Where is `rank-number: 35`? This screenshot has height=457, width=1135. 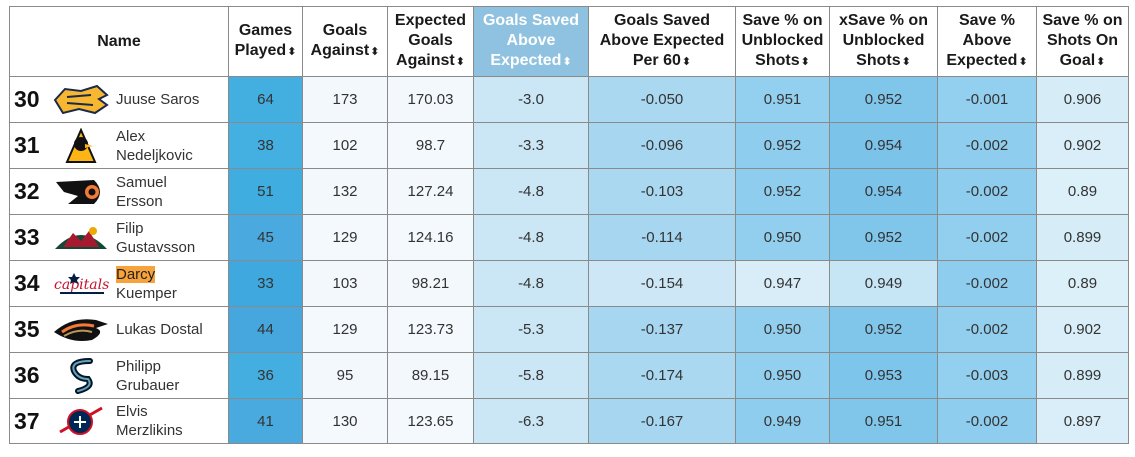
rank-number: 35 is located at coordinates (27, 329).